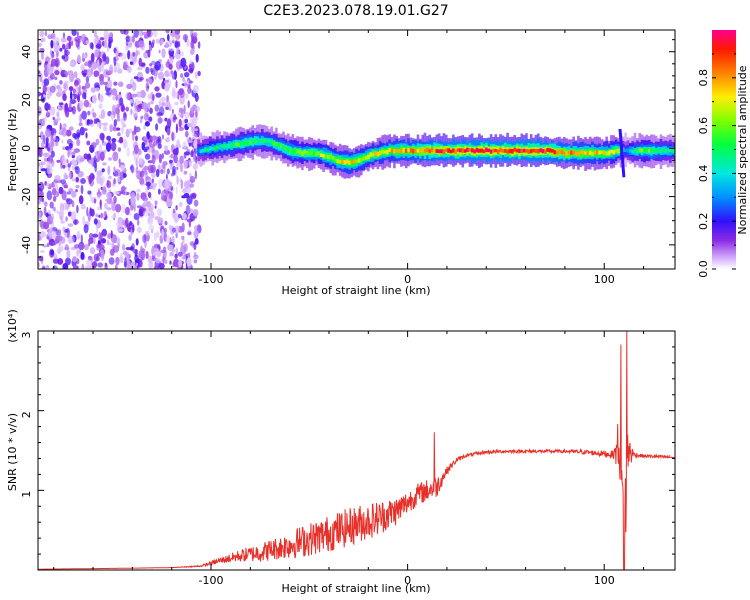 The image size is (750, 600). I want to click on figure-title: C2E3.2023.078.19.01.G27, so click(355, 11).